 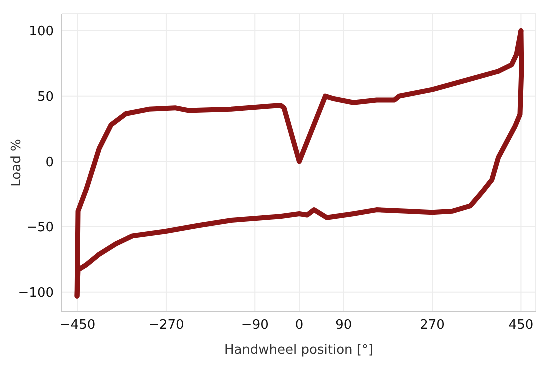 I want to click on x-axis-title: Handwheel position [°], so click(x=299, y=350).